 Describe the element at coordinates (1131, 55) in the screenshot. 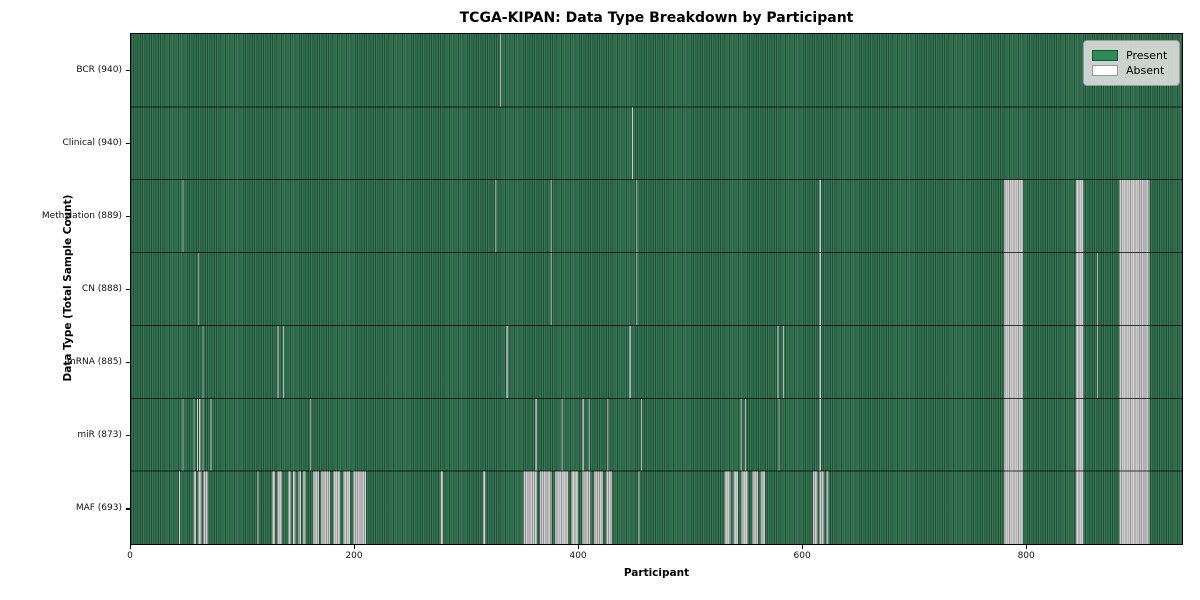

I see `legend-entry: Present` at that location.